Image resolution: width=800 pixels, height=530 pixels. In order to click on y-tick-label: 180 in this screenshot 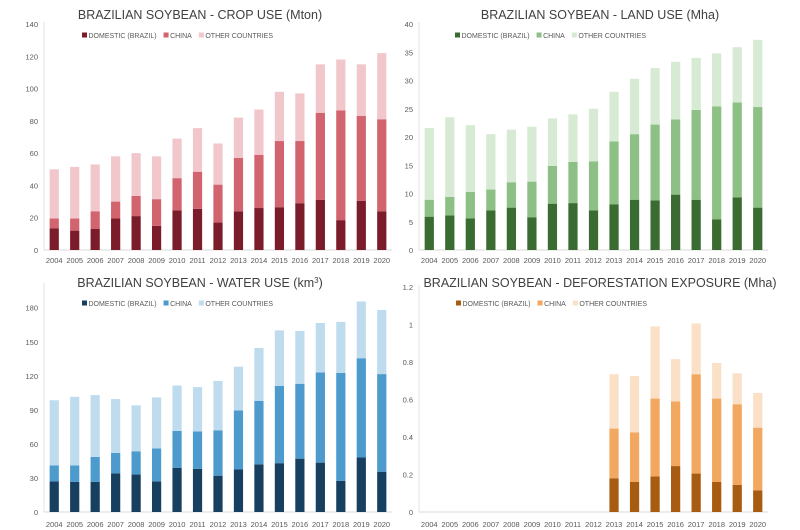, I will do `click(31, 308)`.